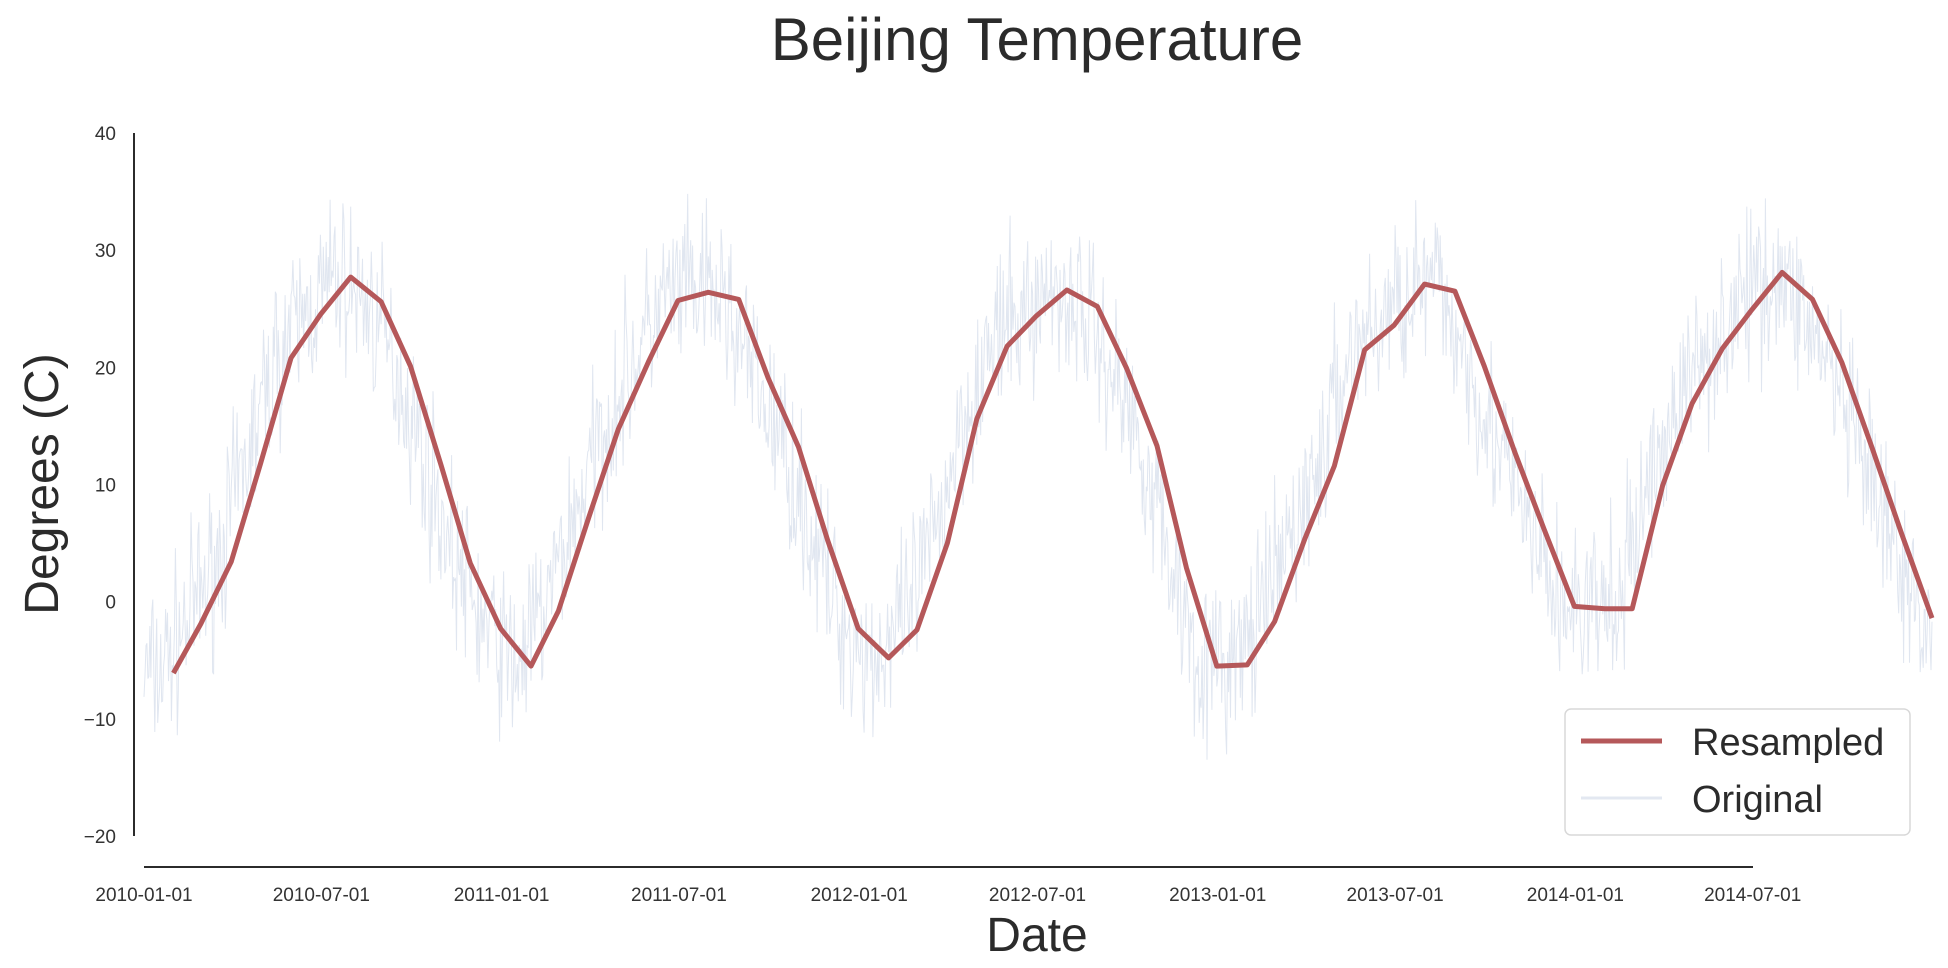  I want to click on y-tick-labels: −20 −10 0 10 20 30 40, so click(100, 486).